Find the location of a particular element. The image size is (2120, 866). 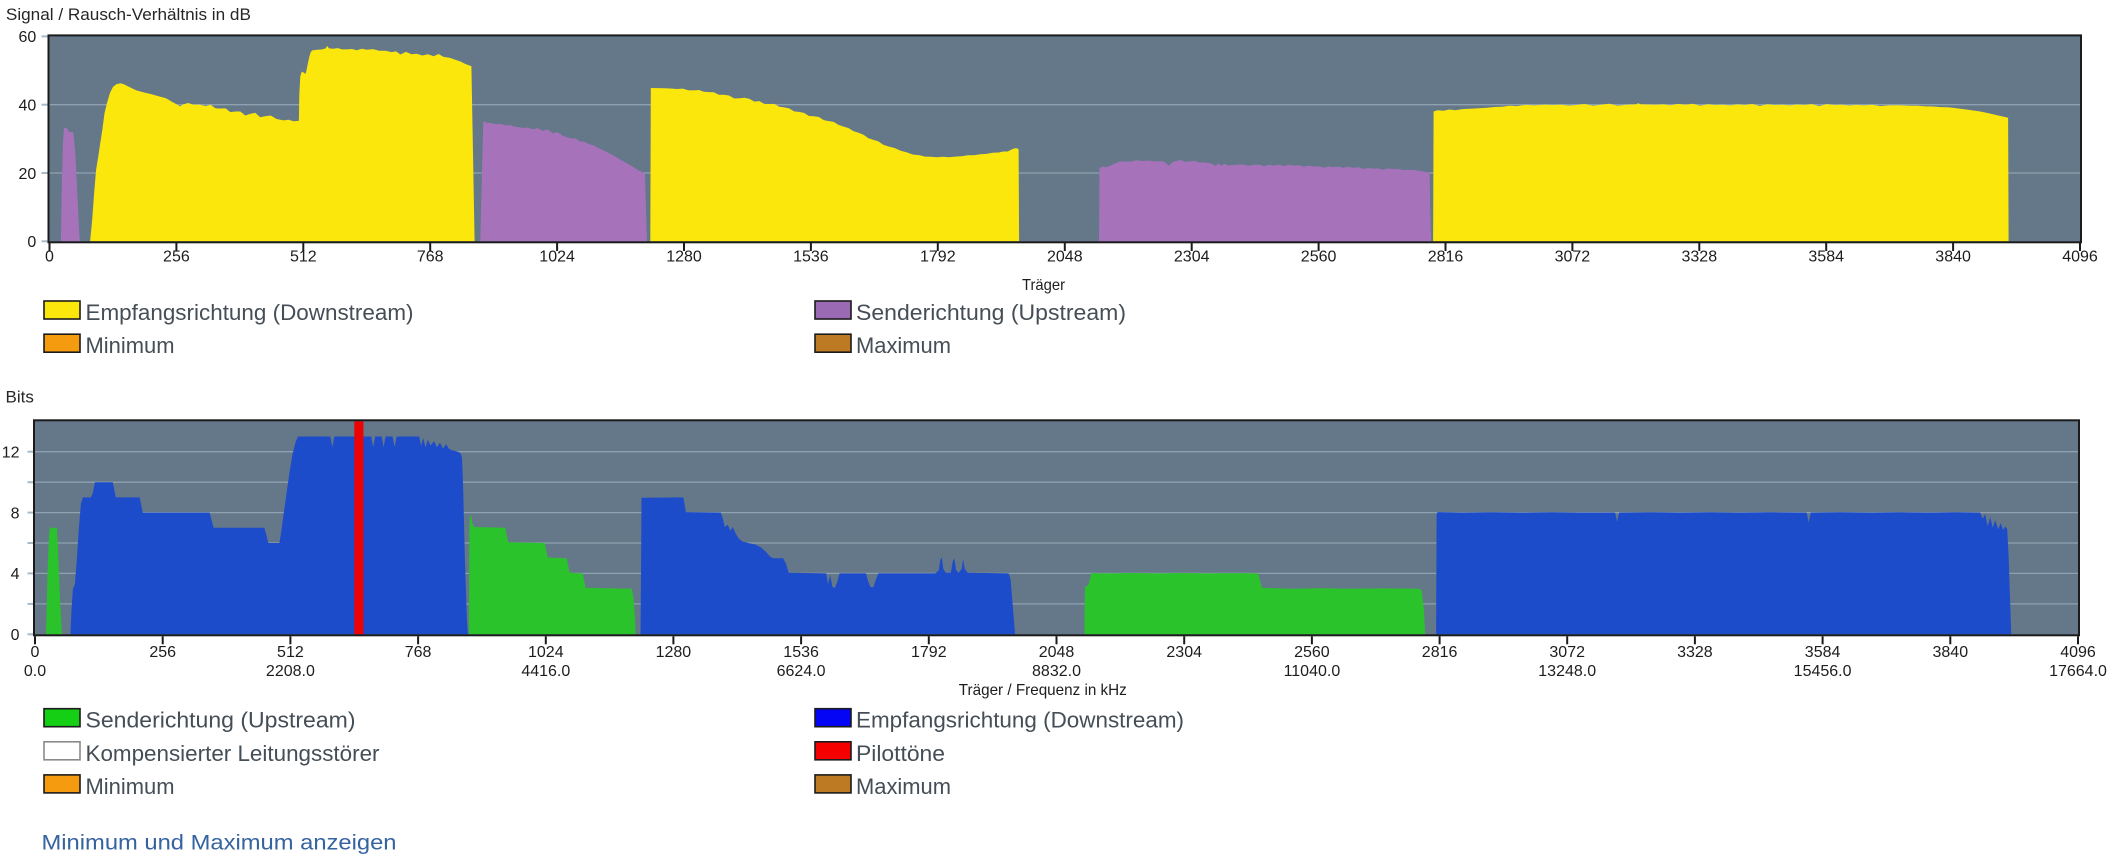

svg-text: 8 is located at coordinates (15, 513).